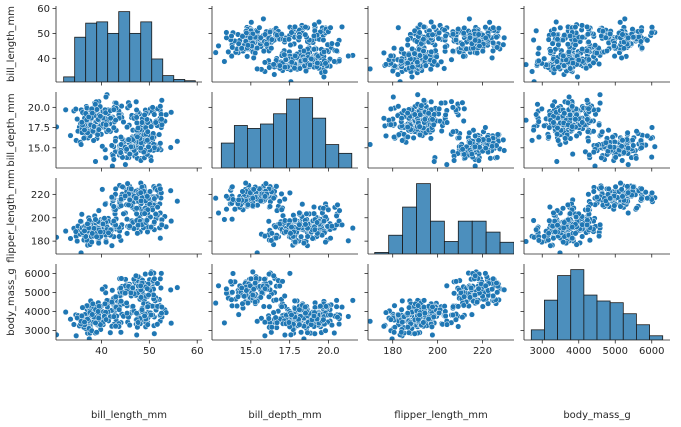  Describe the element at coordinates (43, 34) in the screenshot. I see `y-tick-label: 50` at that location.